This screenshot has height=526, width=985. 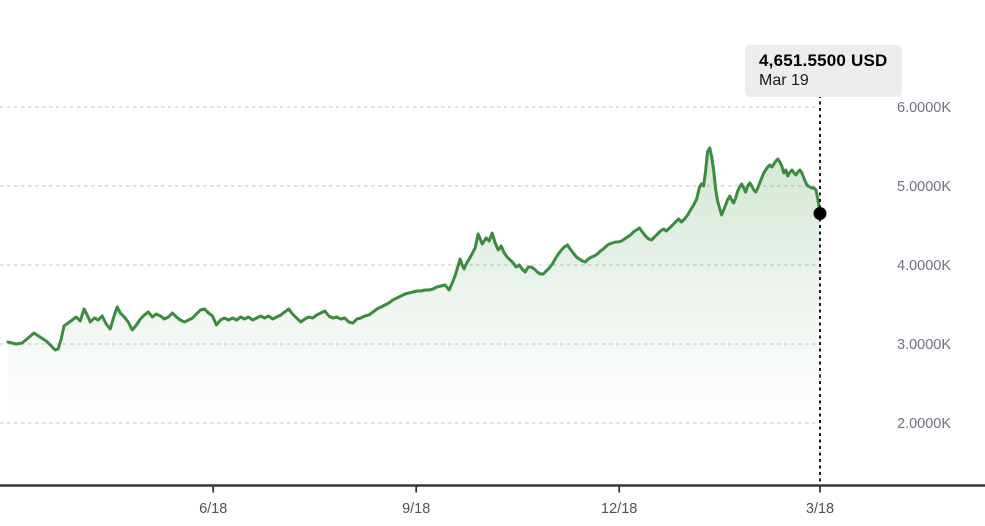 I want to click on y-axis-label: 4.0000K, so click(x=924, y=266).